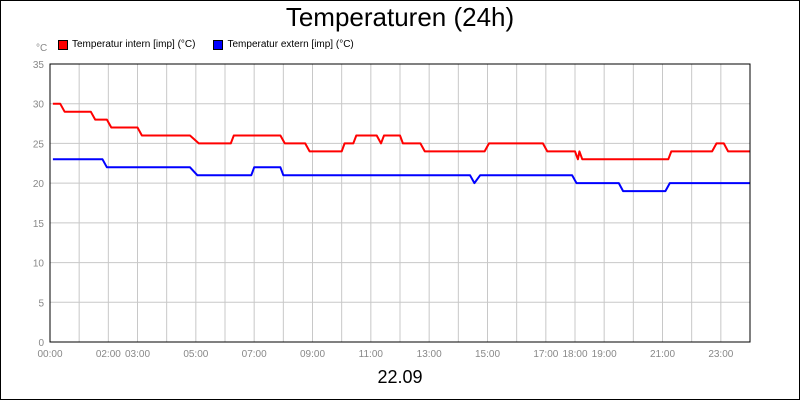 The width and height of the screenshot is (800, 400). I want to click on legend-item-extern: Temperatur extern [imp] (°C), so click(283, 44).